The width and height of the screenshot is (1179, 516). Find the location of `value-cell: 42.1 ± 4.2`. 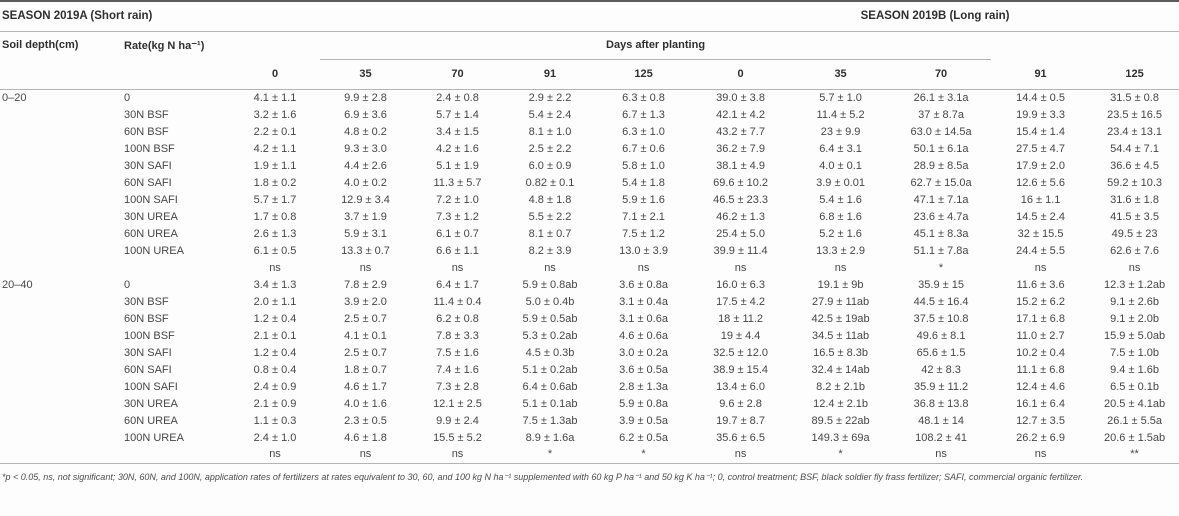

value-cell: 42.1 ± 4.2 is located at coordinates (740, 114).